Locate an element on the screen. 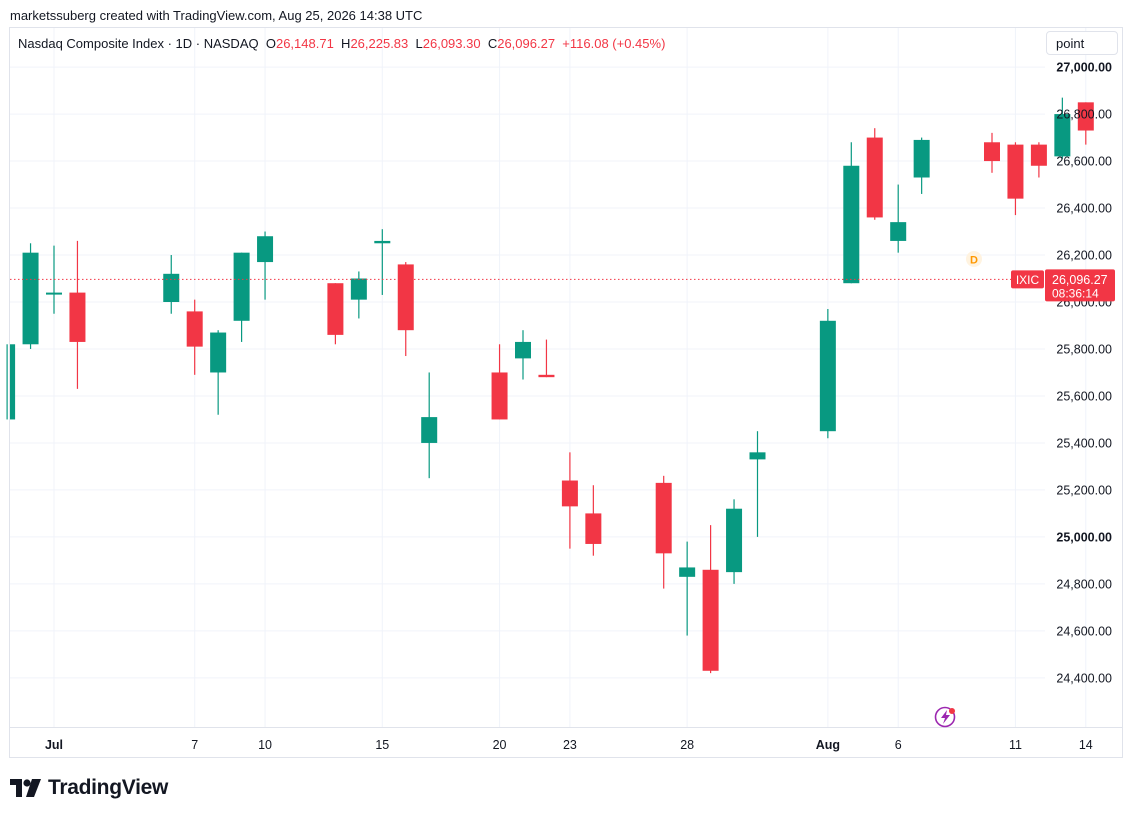 The image size is (1133, 818). price-tick-label: 25,000.00 is located at coordinates (1084, 537).